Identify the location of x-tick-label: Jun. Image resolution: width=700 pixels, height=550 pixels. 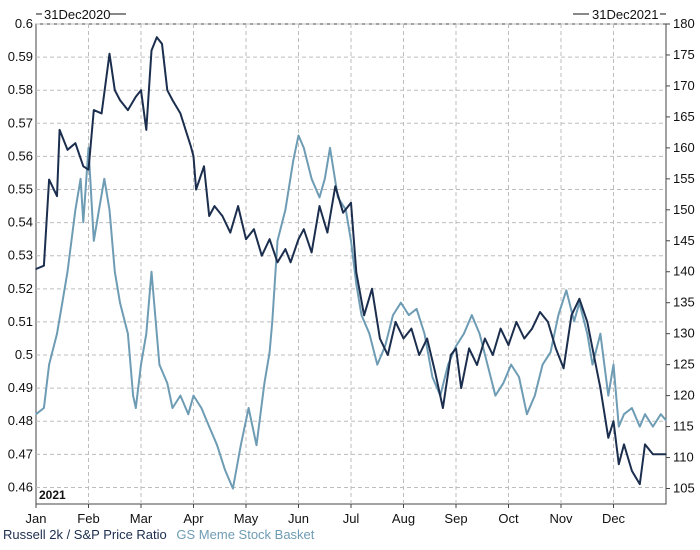
(298, 518).